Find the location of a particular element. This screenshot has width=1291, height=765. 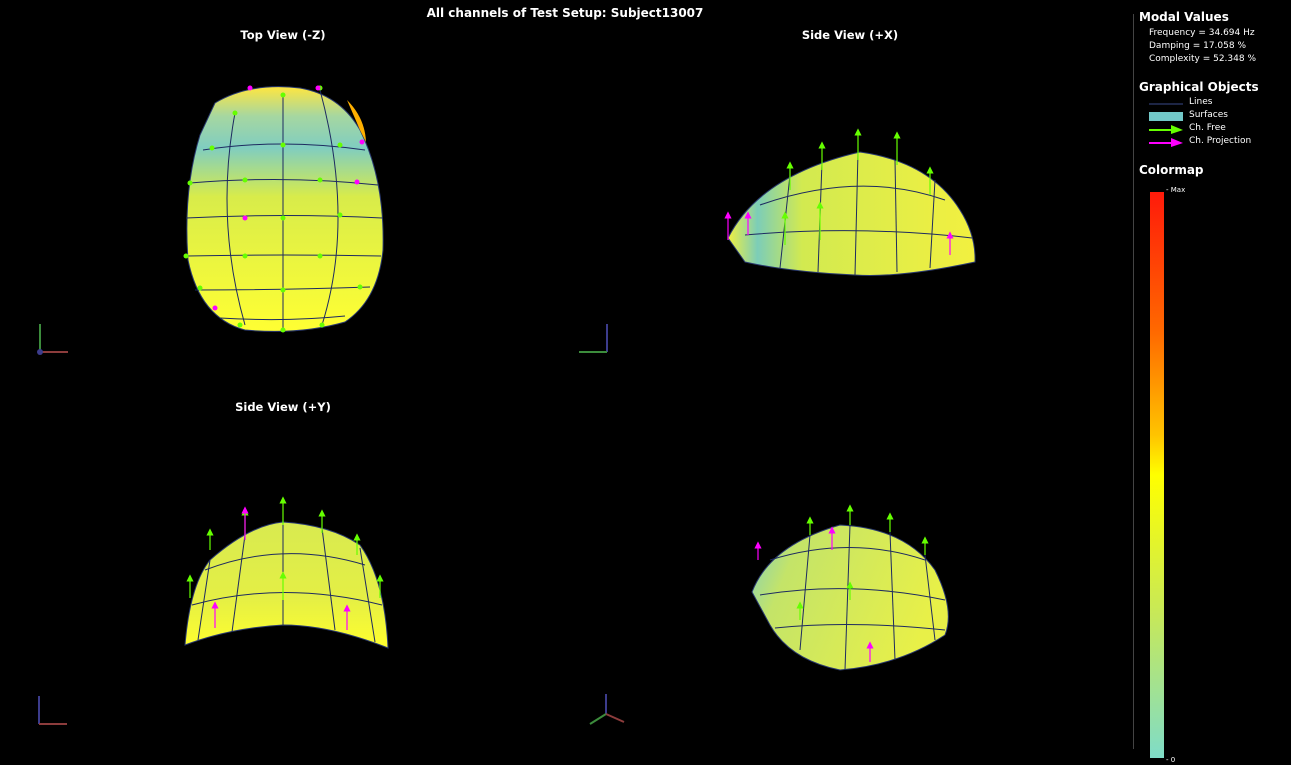

graphical-object-label: Surfaces is located at coordinates (1208, 115).